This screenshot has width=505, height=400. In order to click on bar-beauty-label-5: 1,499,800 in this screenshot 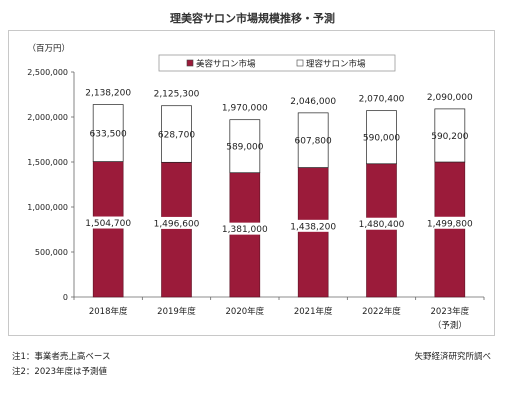, I will do `click(450, 224)`.